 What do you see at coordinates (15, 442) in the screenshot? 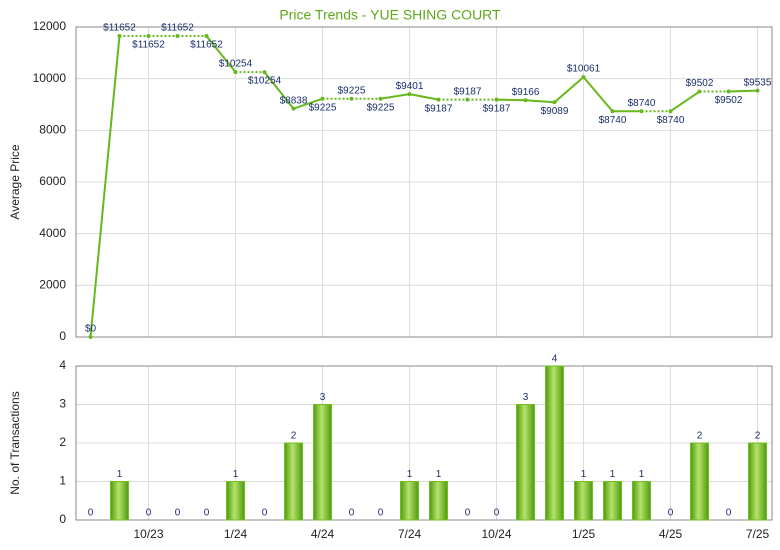
I see `y-axis-title: No. of Transactions` at bounding box center [15, 442].